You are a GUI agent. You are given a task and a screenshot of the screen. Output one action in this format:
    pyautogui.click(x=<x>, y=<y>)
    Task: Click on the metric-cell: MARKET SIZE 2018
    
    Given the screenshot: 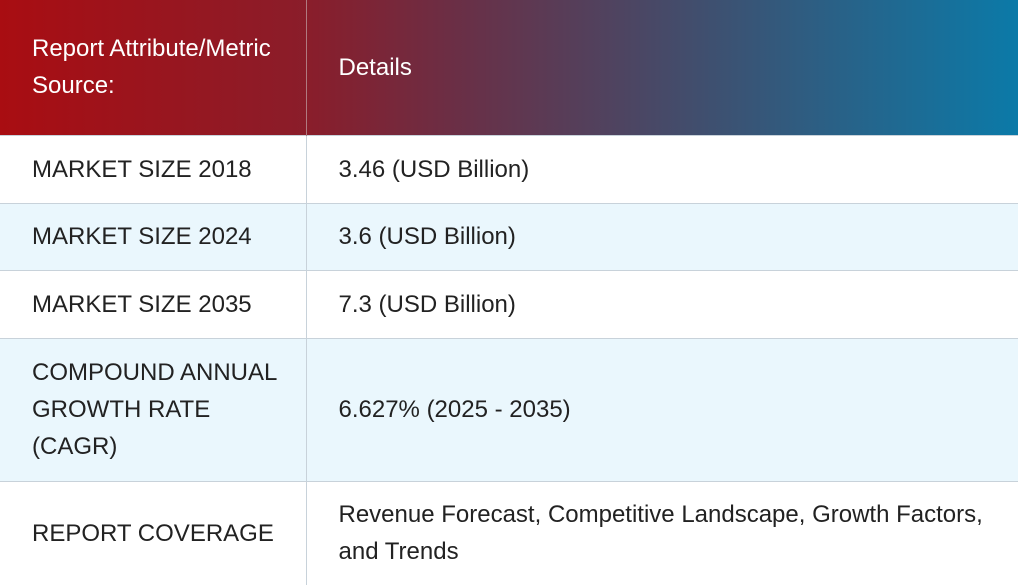 What is the action you would take?
    pyautogui.click(x=153, y=168)
    